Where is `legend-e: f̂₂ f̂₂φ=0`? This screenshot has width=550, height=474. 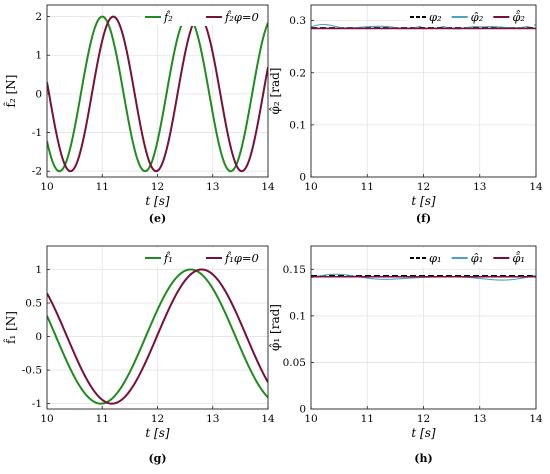
legend-e: f̂₂ f̂₂φ=0 is located at coordinates (204, 16).